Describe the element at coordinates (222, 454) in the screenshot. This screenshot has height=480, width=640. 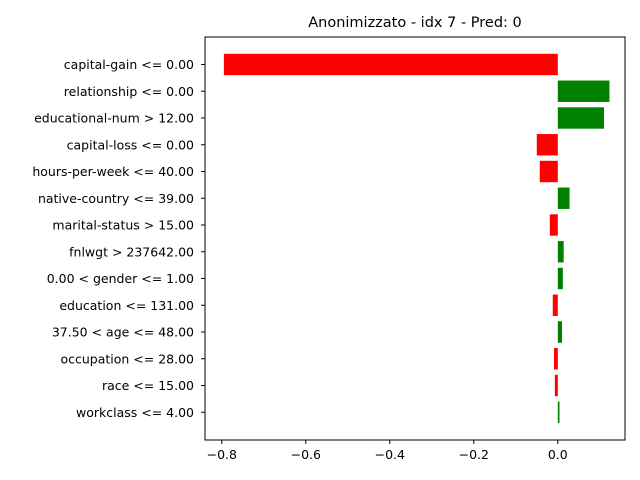
I see `x-tick-label-0: −0.8` at that location.